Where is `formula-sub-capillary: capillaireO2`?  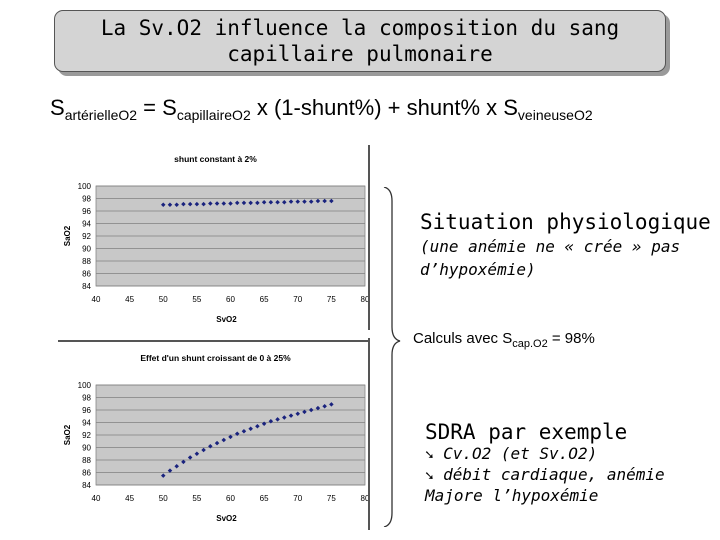 formula-sub-capillary: capillaireO2 is located at coordinates (213, 115).